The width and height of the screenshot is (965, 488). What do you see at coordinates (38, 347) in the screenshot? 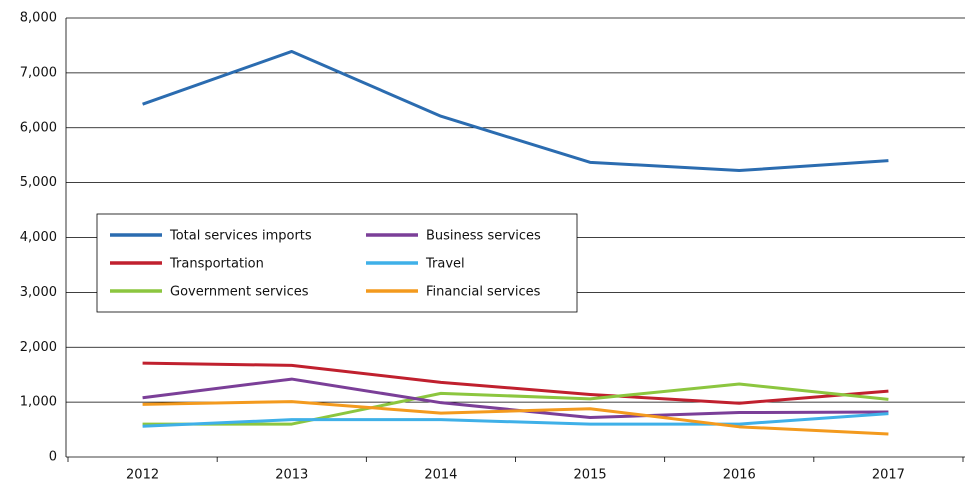
I see `y-tick-label: 2,000` at bounding box center [38, 347].